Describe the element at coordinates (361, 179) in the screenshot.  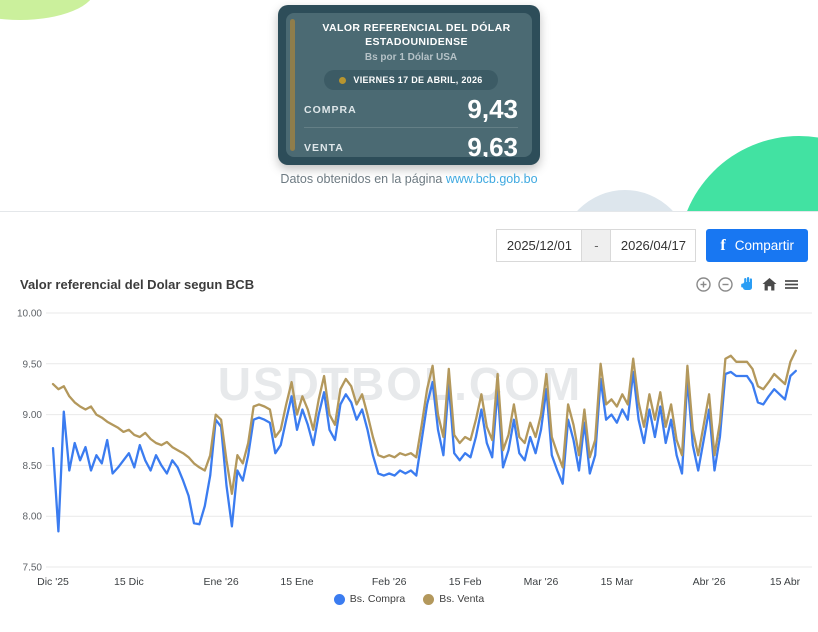
I see `source-caption-text: Datos obtenidos en la página` at that location.